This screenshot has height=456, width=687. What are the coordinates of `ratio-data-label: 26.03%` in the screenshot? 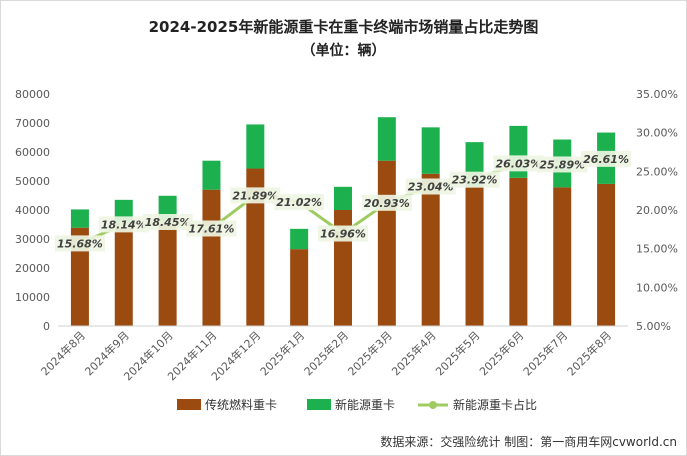 It's located at (518, 163).